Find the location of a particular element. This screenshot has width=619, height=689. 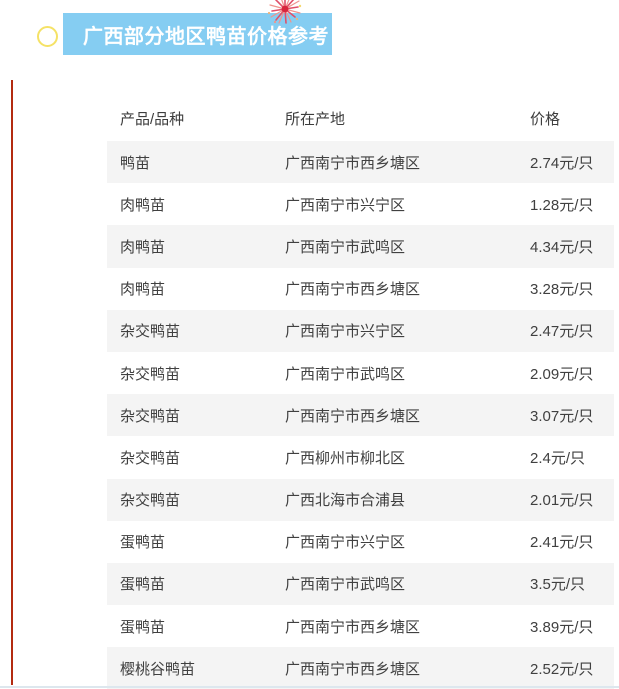

table-cell: 3.89元/只 is located at coordinates (562, 627).